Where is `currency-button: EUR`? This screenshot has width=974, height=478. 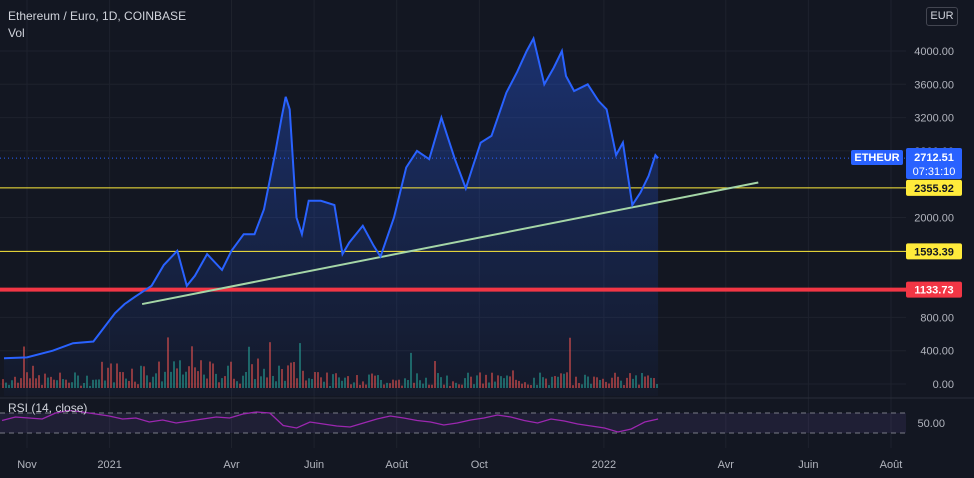 currency-button: EUR is located at coordinates (942, 16).